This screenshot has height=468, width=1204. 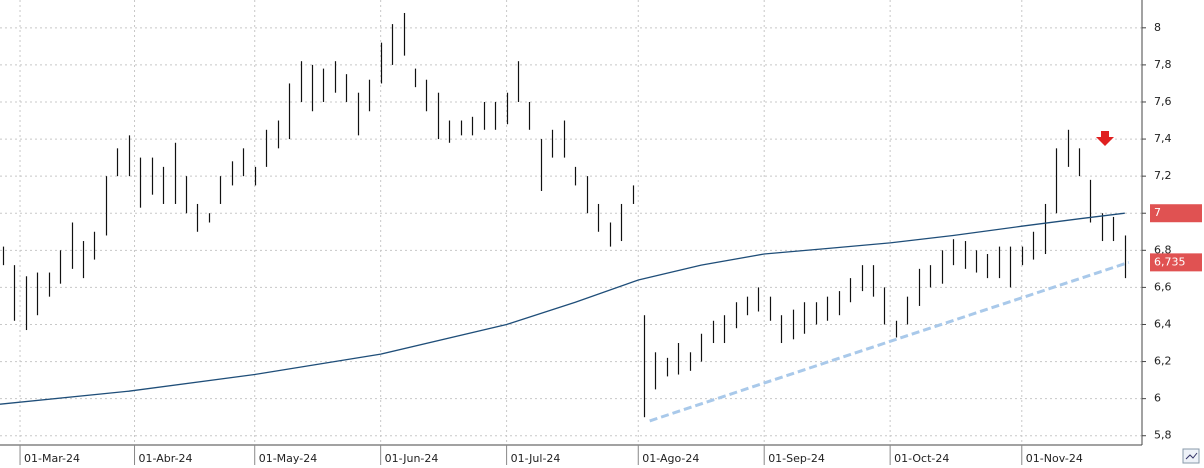 What do you see at coordinates (536, 458) in the screenshot?
I see `x-tick-label: 01-Jul-24` at bounding box center [536, 458].